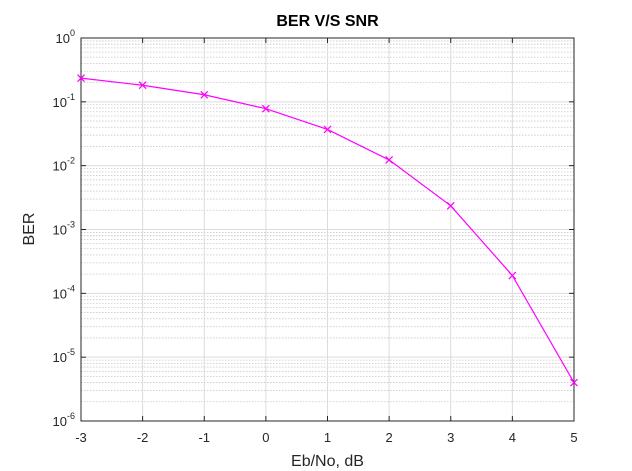 The height and width of the screenshot is (471, 632). Describe the element at coordinates (64, 420) in the screenshot. I see `y-tick-label: 10⁻⁶` at that location.